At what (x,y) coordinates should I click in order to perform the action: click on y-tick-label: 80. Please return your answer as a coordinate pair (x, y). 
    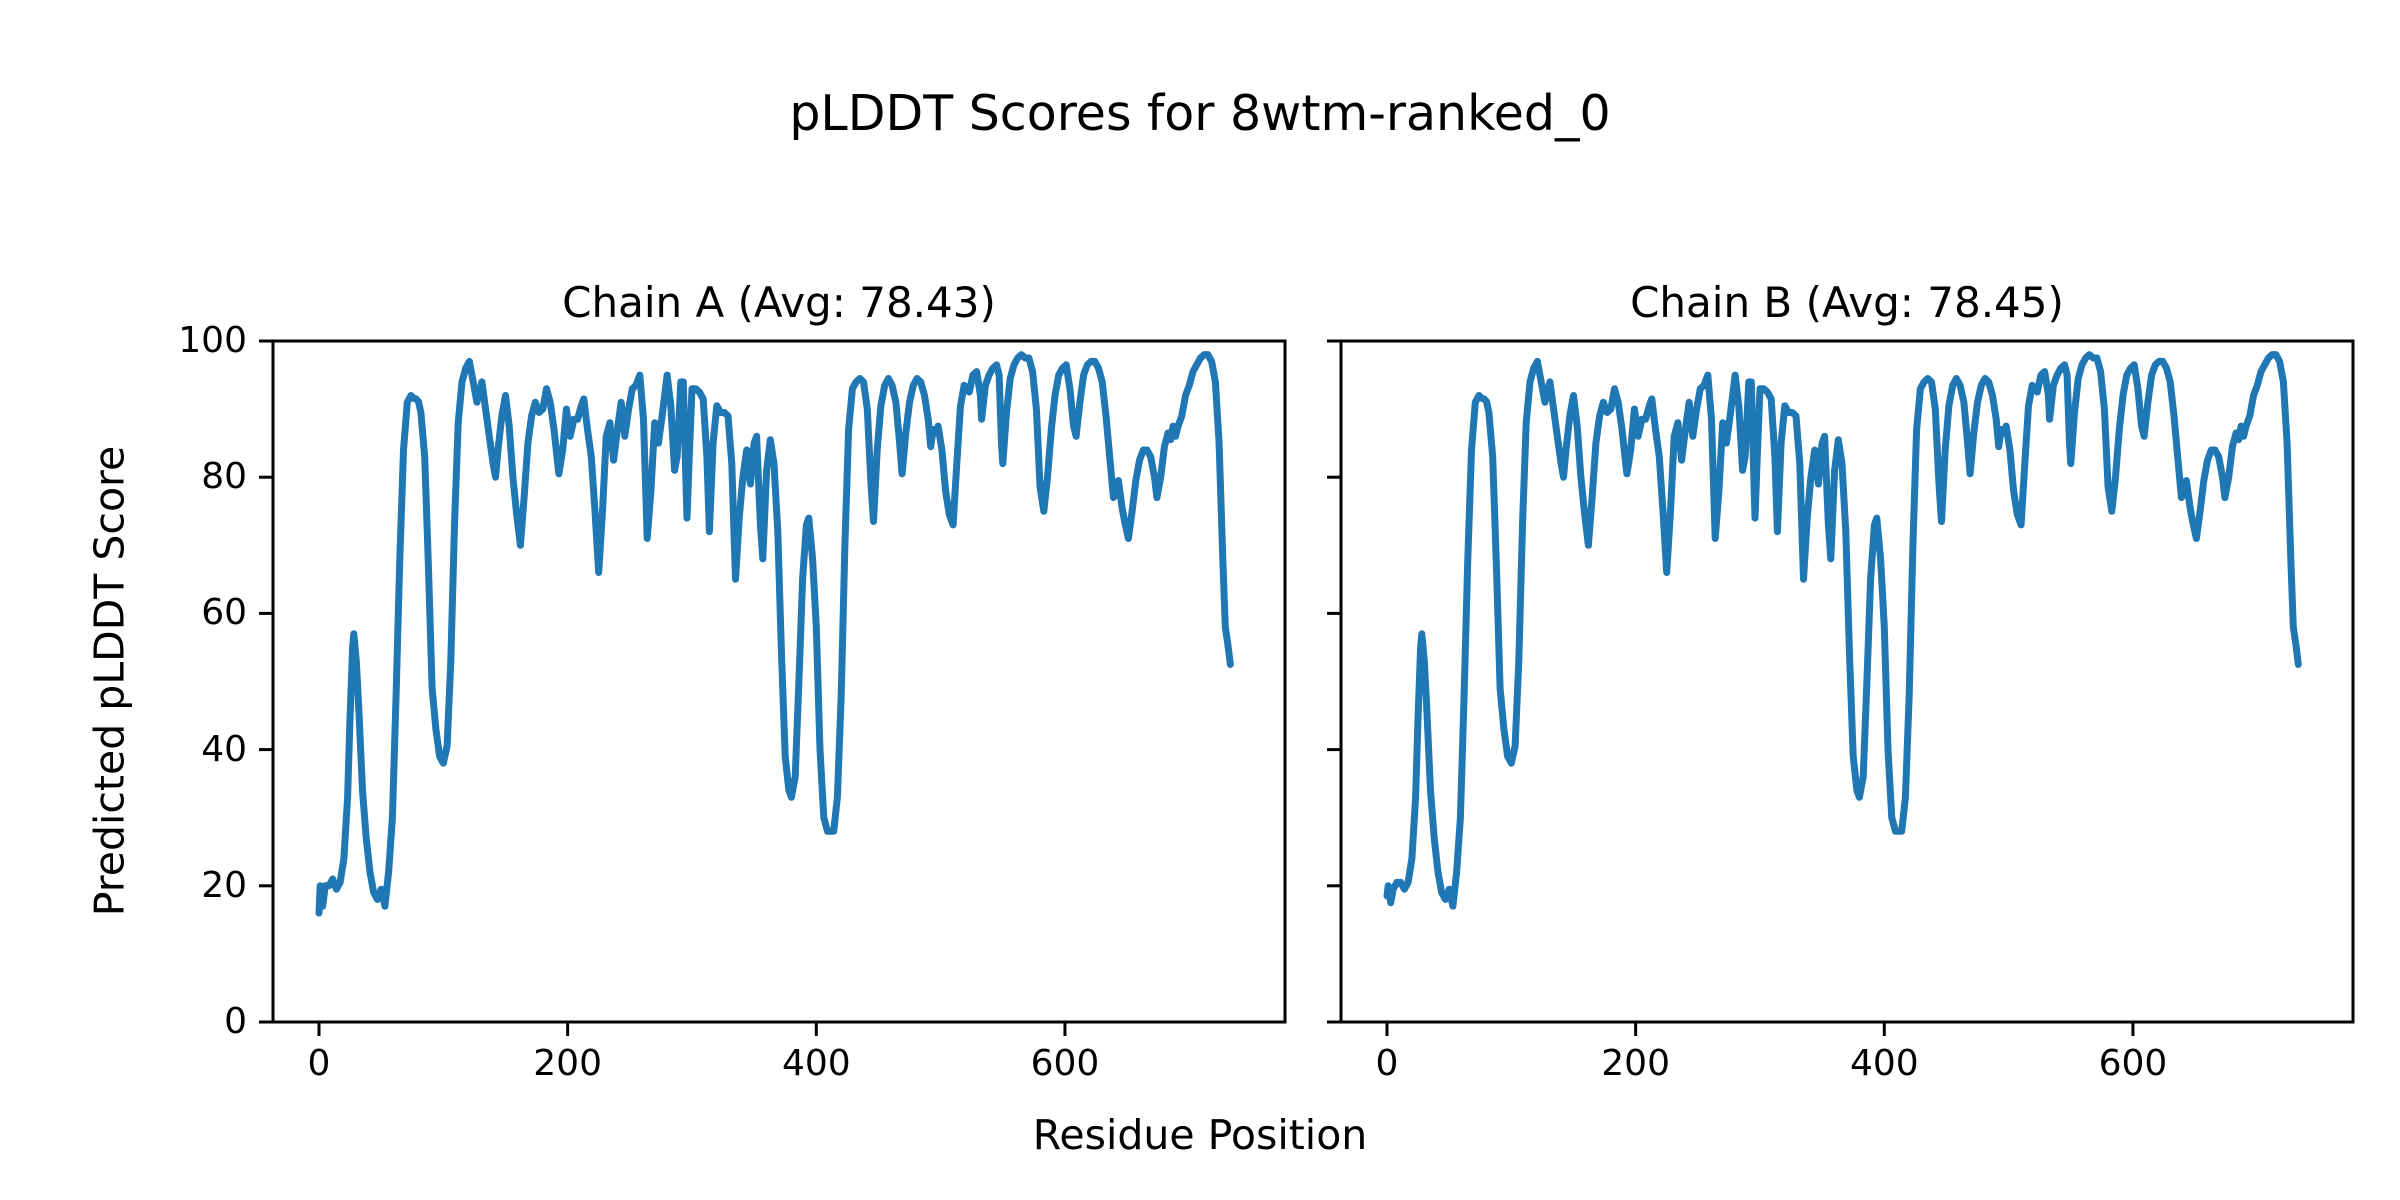
    Looking at the image, I should click on (224, 477).